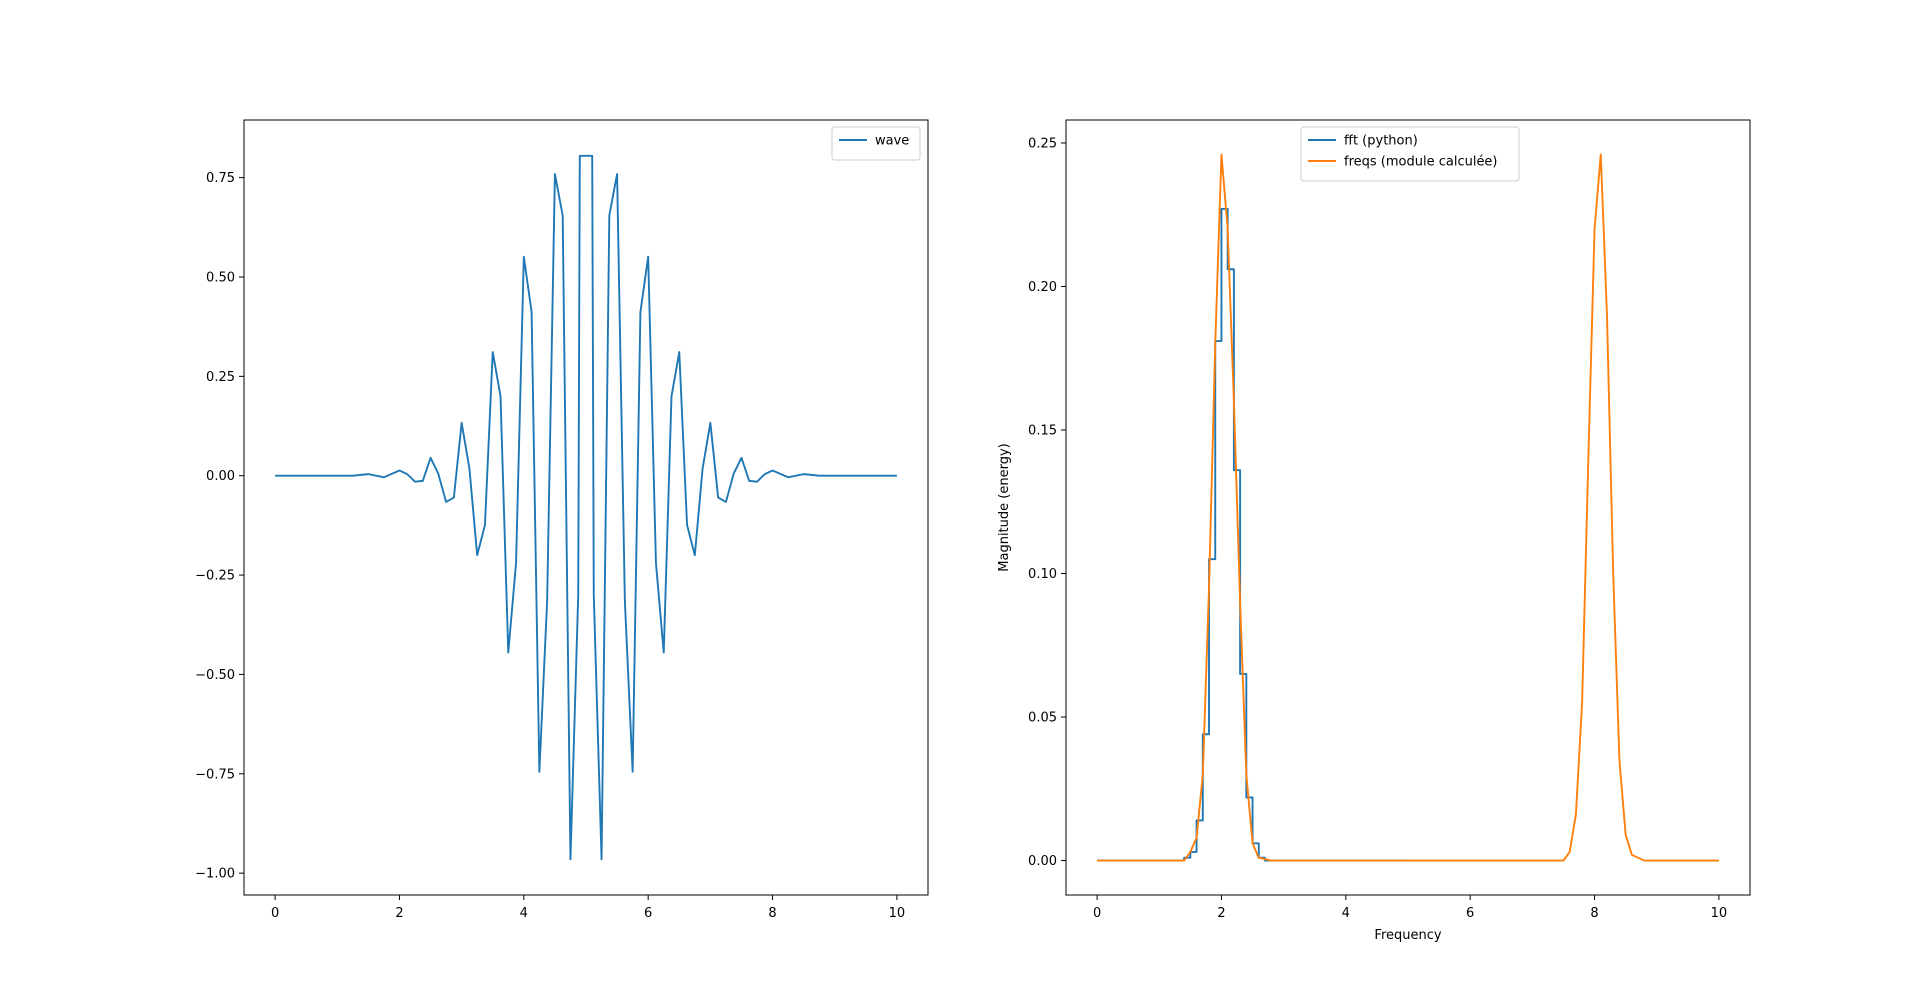 The width and height of the screenshot is (1920, 994). What do you see at coordinates (220, 178) in the screenshot?
I see `y-tick-label: 0.75` at bounding box center [220, 178].